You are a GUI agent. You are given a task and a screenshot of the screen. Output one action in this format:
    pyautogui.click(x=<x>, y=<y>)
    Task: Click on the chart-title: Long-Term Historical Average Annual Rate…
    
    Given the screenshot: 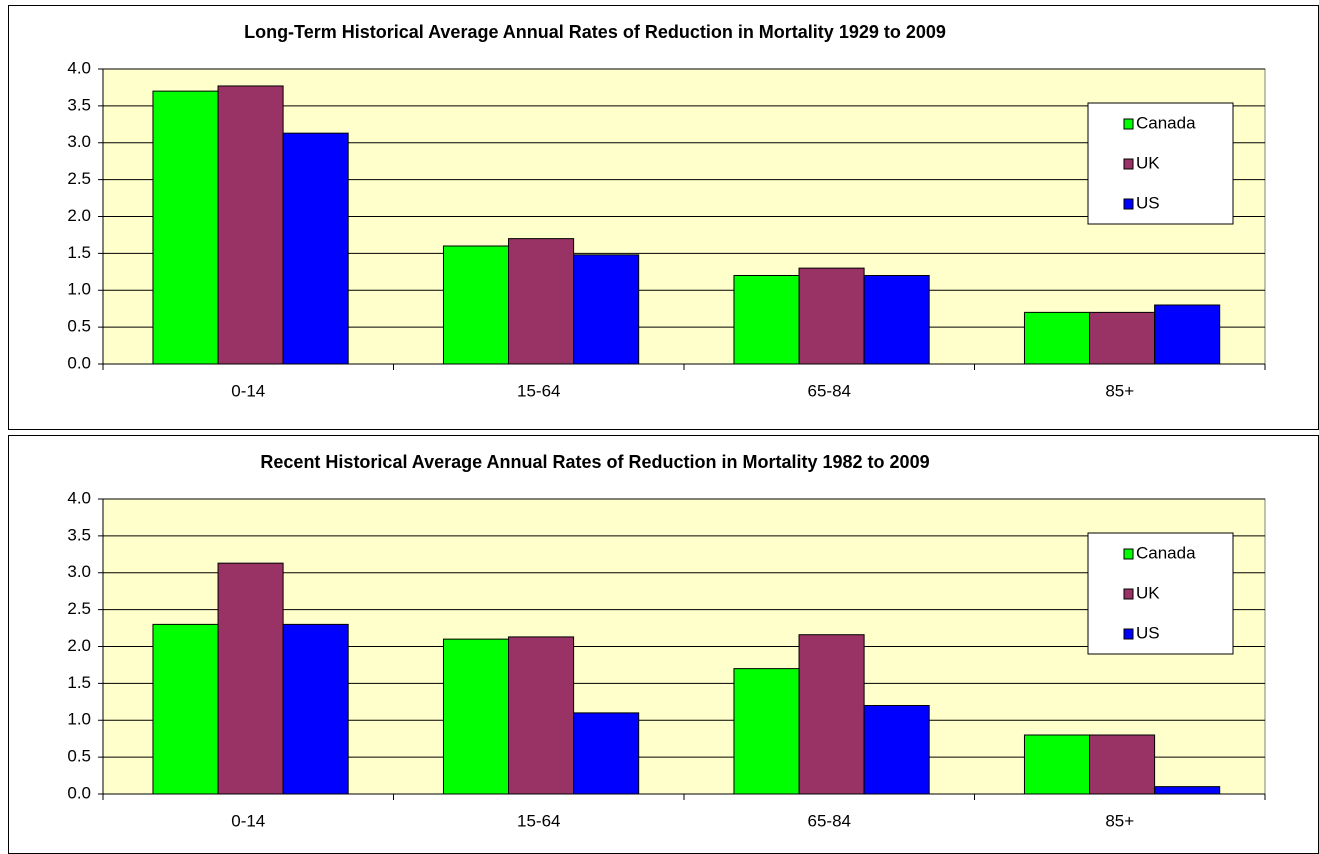 What is the action you would take?
    pyautogui.click(x=595, y=32)
    